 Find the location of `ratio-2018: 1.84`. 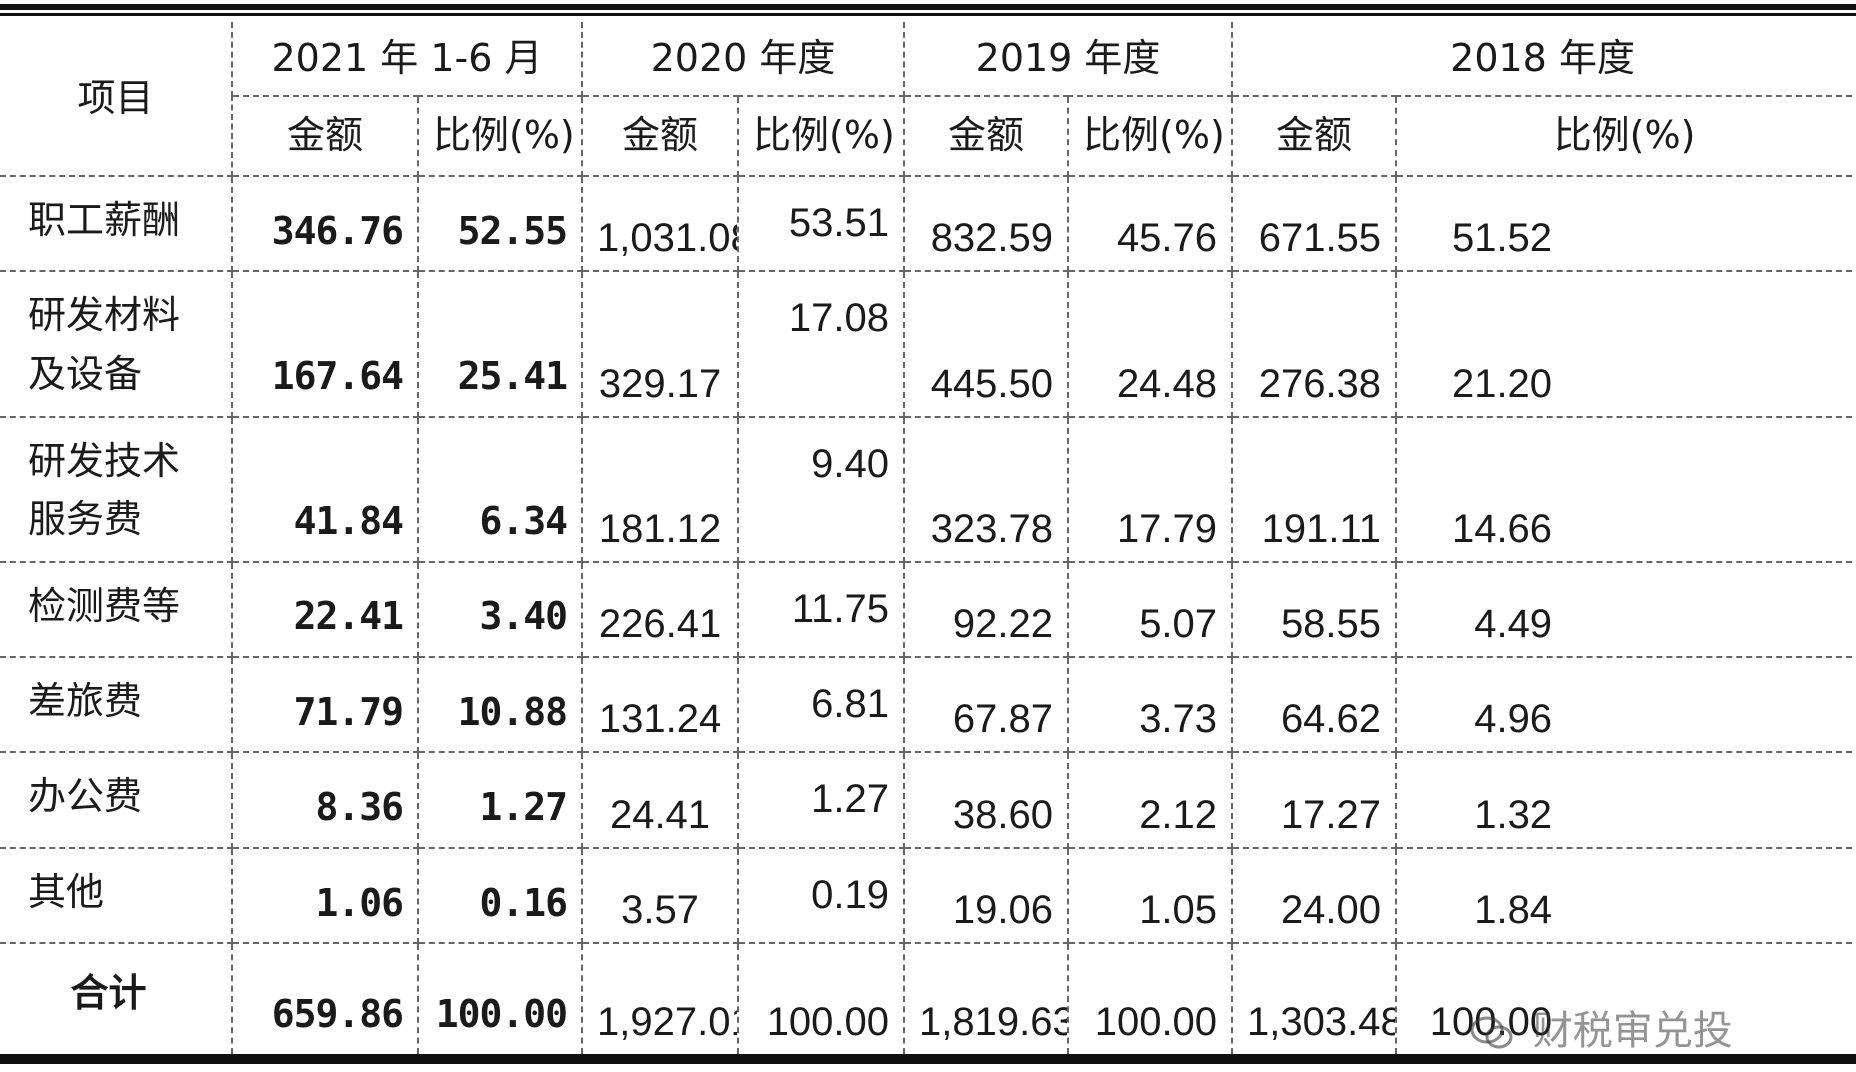

ratio-2018: 1.84 is located at coordinates (1624, 895).